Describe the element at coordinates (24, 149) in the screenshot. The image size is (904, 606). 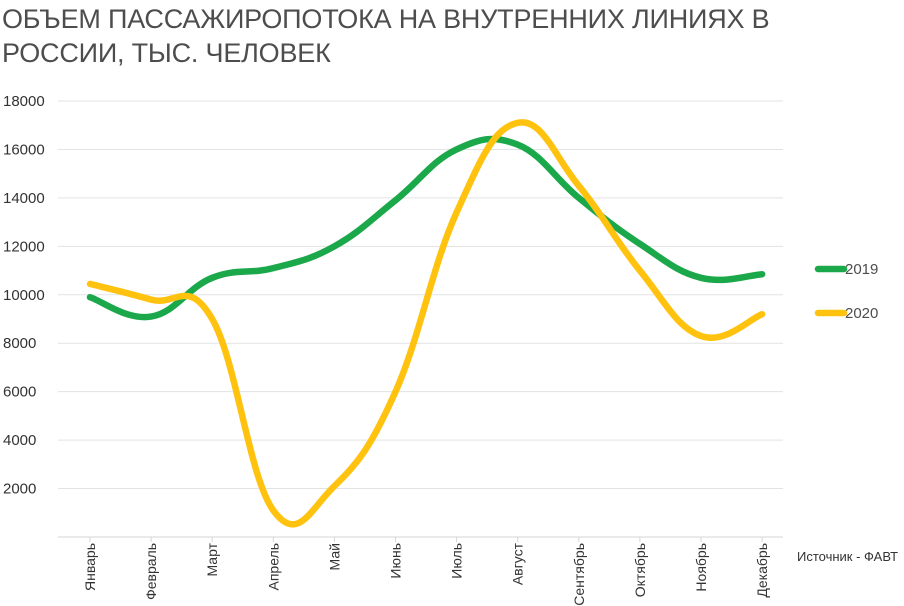
I see `y-tick-label: 16000` at that location.